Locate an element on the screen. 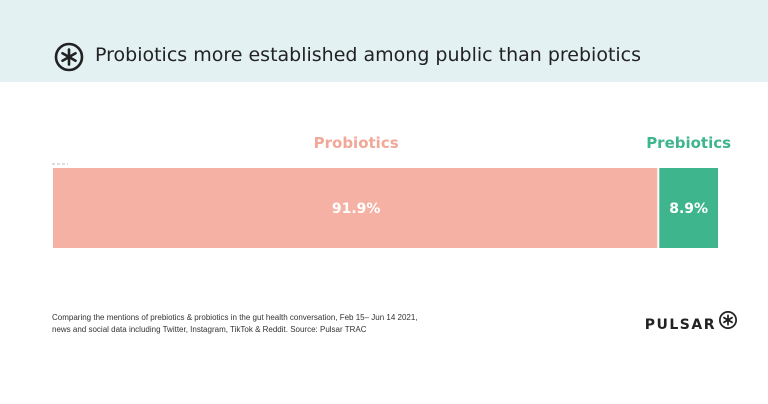  category-labels: Probiotics Prebiotics is located at coordinates (523, 143).